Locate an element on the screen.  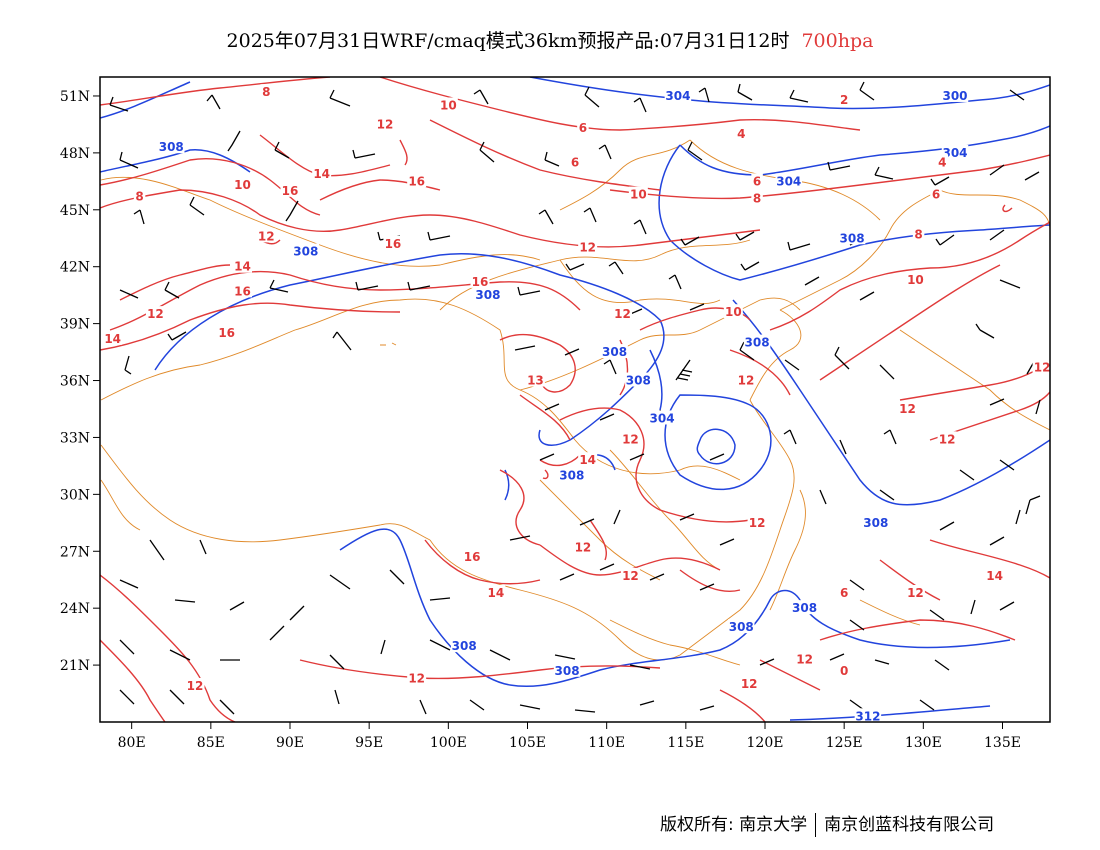
height-label: 312 is located at coordinates (867, 716).